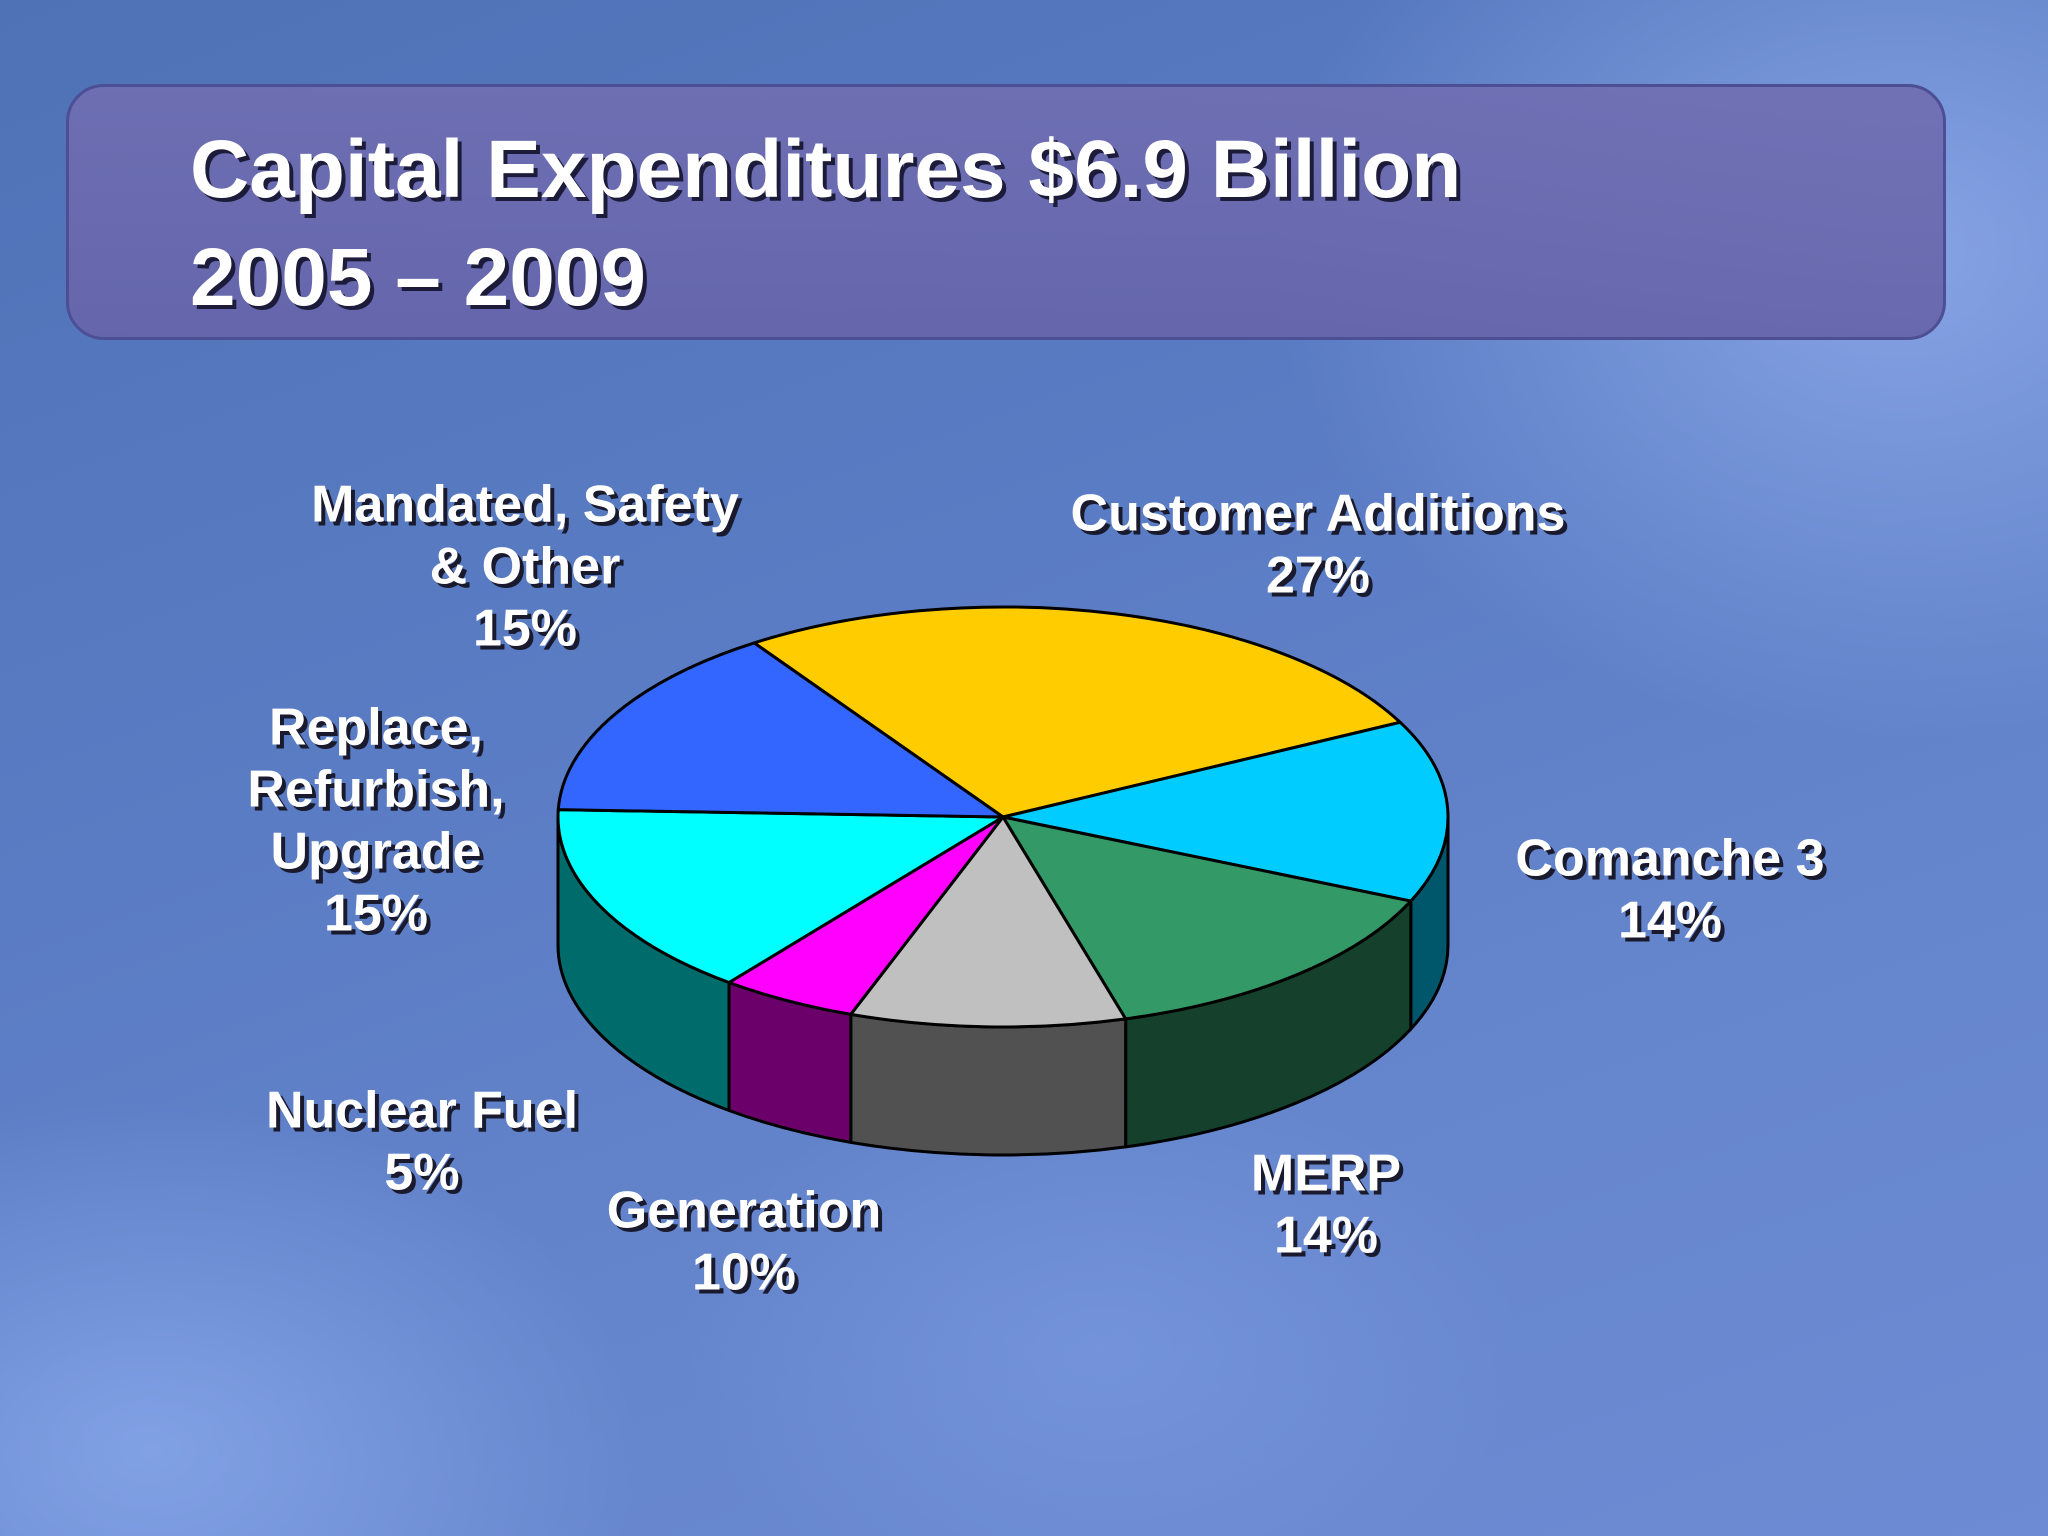  Describe the element at coordinates (1669, 859) in the screenshot. I see `slice-name-label: Comanche 3` at that location.